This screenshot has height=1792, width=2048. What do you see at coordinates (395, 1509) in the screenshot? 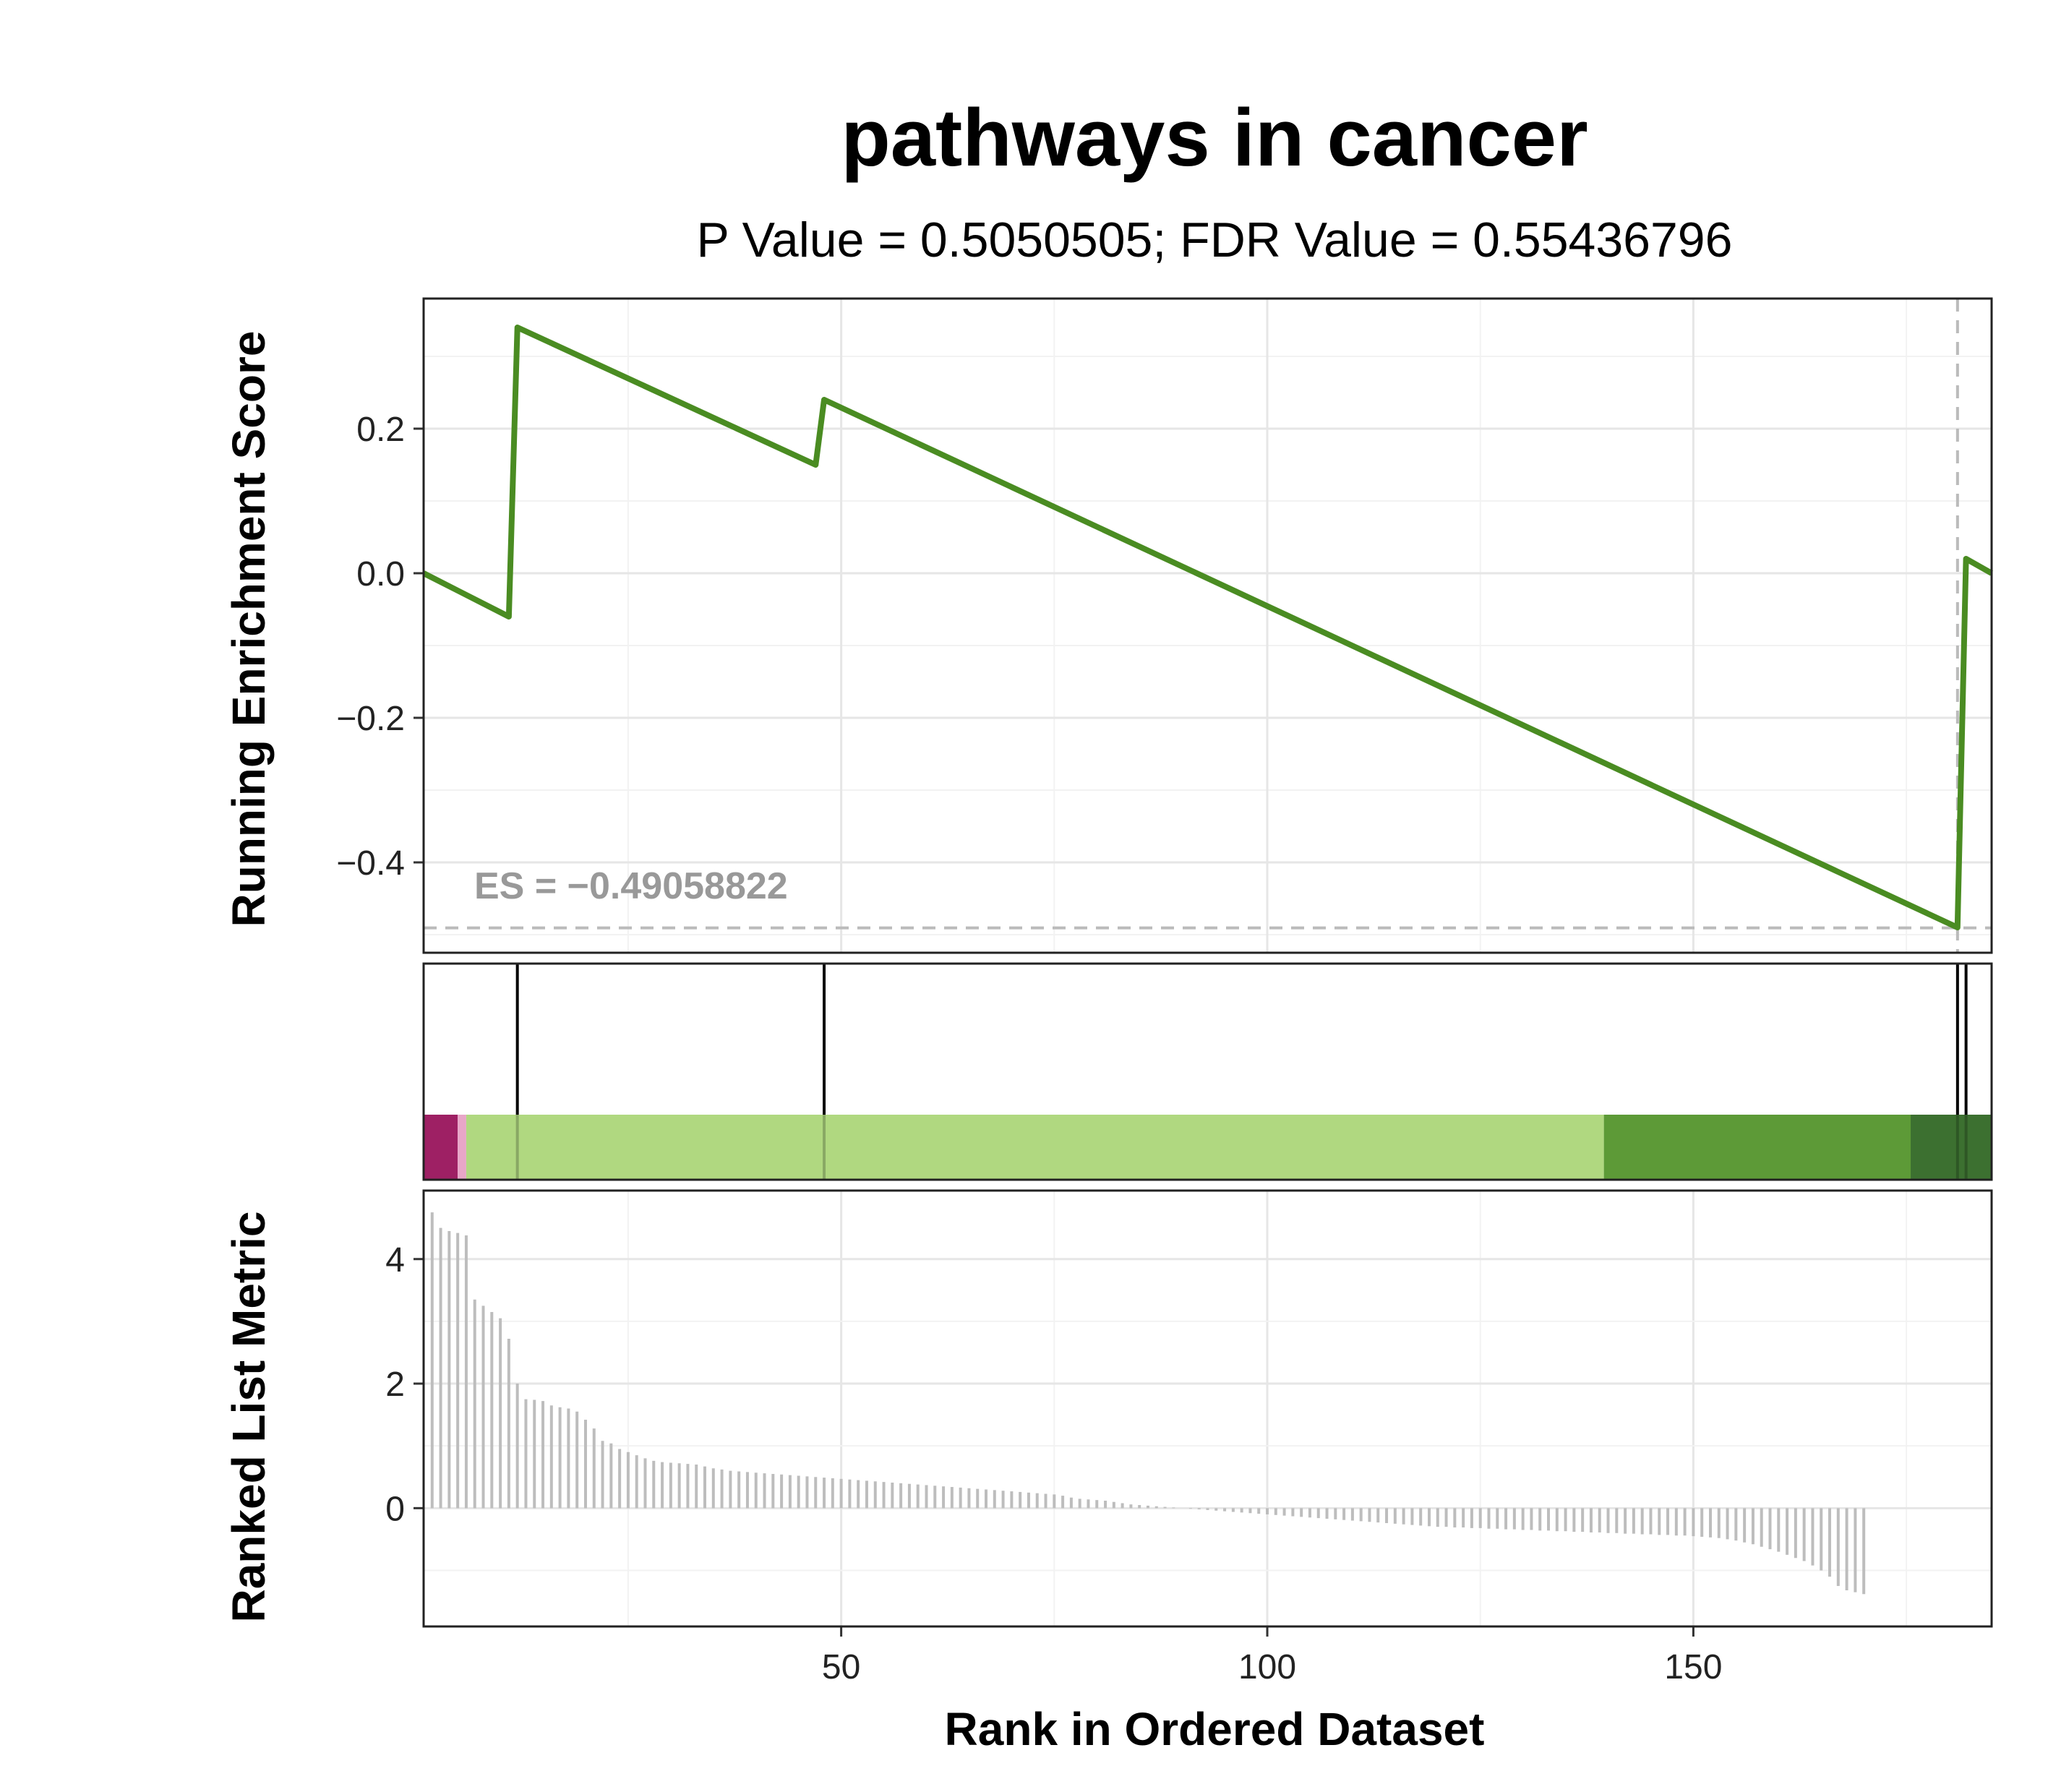
I see `y-tick-label: 0` at bounding box center [395, 1509].